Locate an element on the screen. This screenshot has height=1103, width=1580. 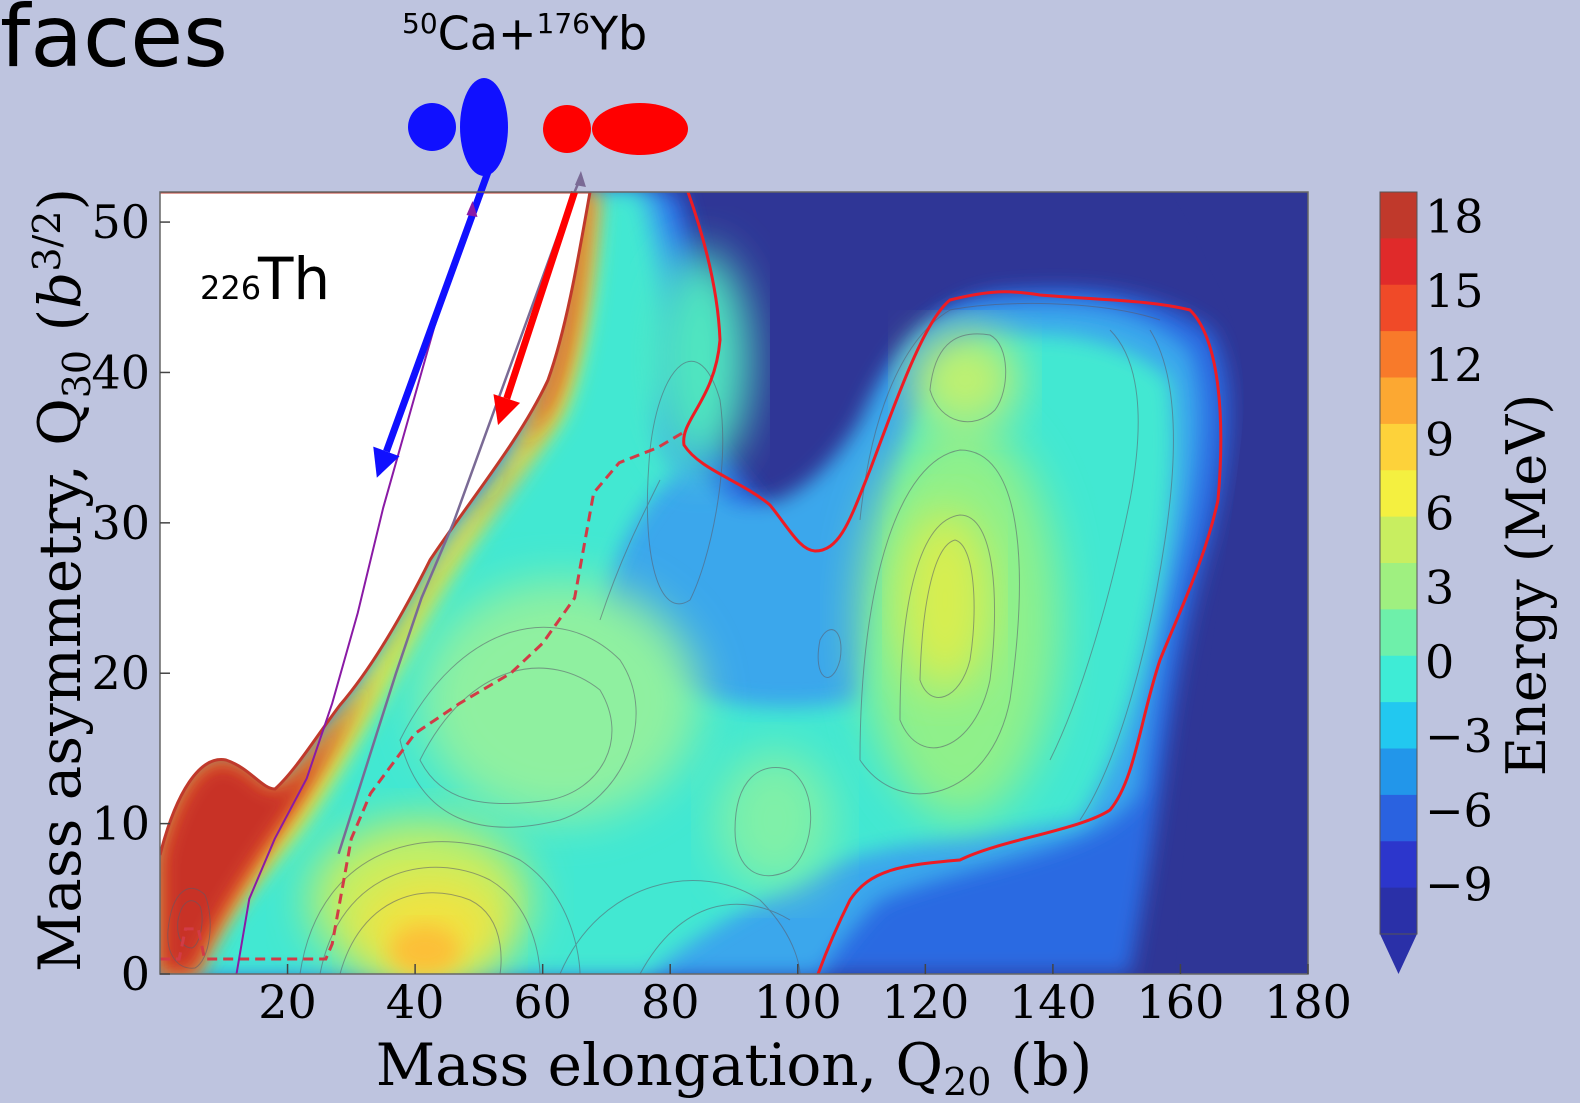
colorbar-tick-label: 3 is located at coordinates (1439, 588).